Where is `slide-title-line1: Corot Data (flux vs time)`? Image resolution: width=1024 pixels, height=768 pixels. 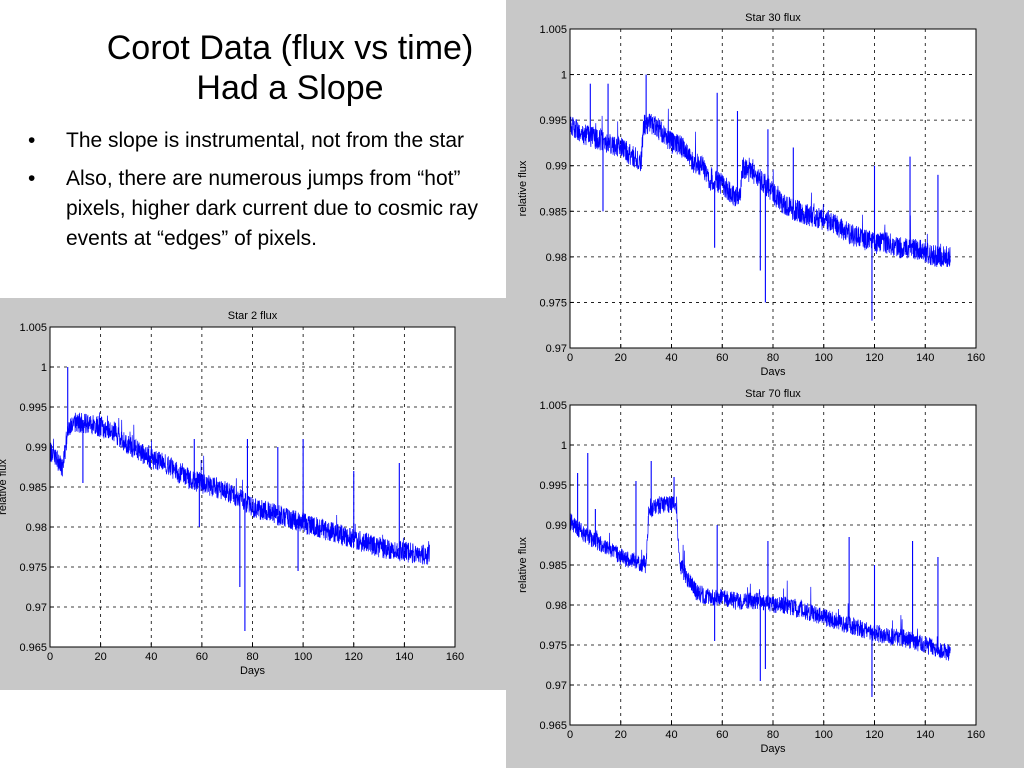 slide-title-line1: Corot Data (flux vs time) is located at coordinates (290, 48).